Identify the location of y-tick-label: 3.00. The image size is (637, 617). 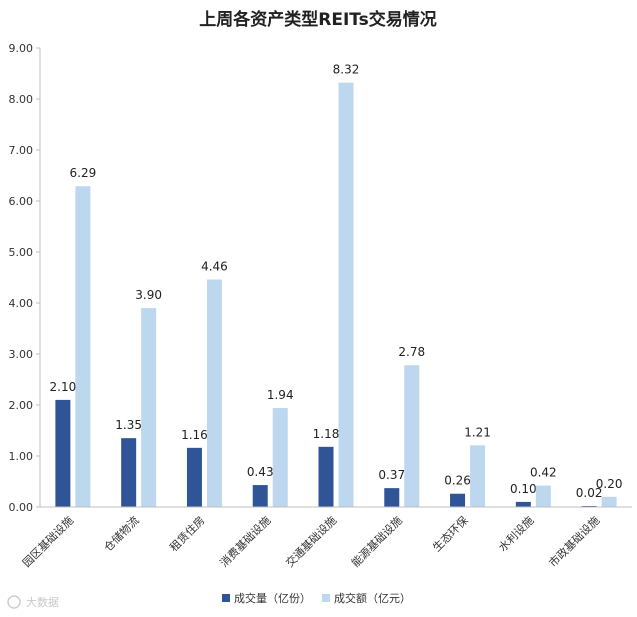
(21, 354).